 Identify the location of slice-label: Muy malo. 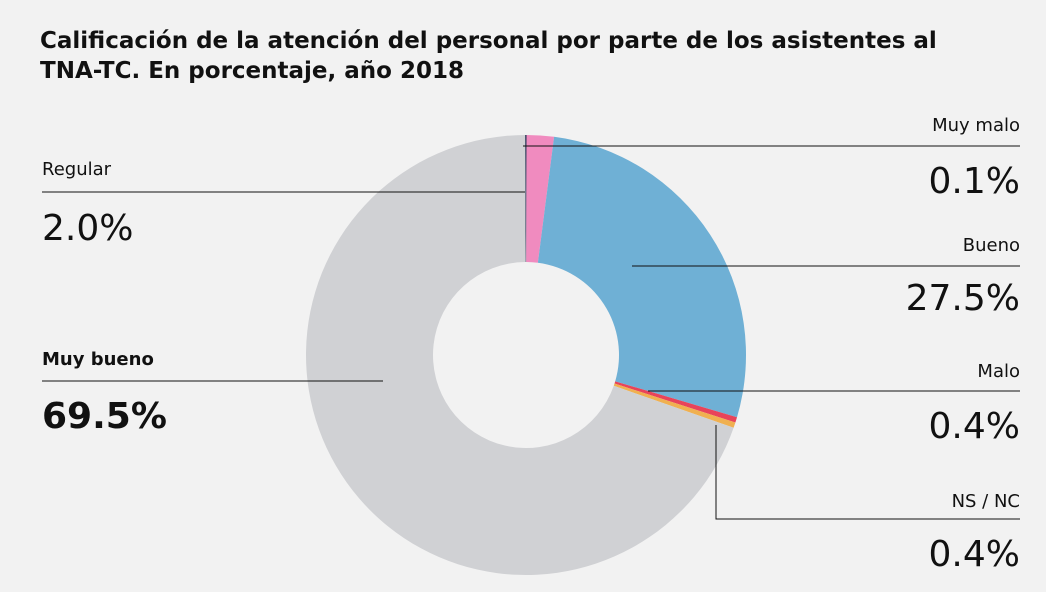
(976, 125).